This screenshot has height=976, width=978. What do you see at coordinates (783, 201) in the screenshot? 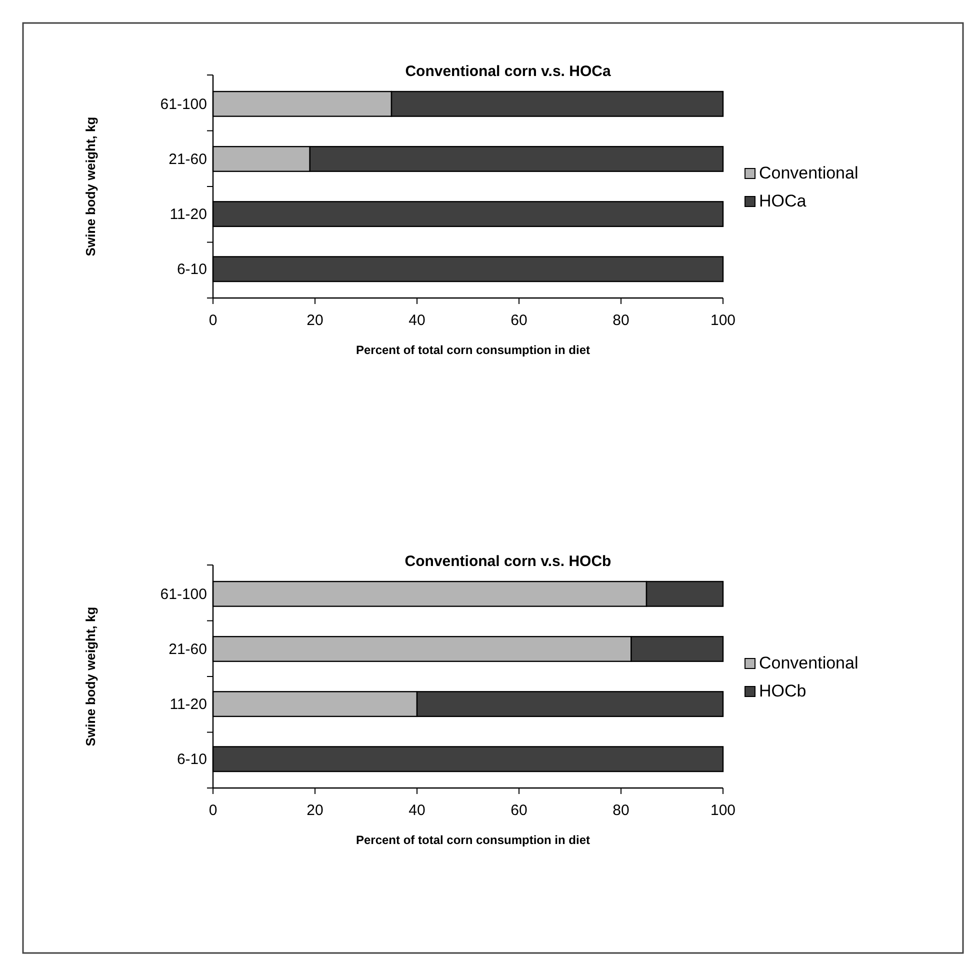
I see `legend-label: HOCa` at bounding box center [783, 201].